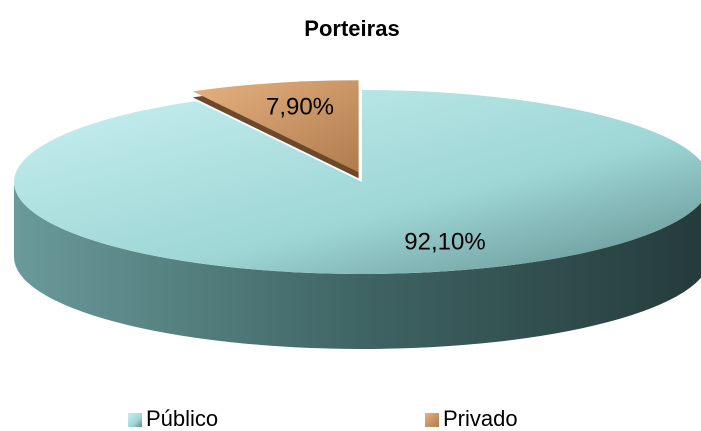 The height and width of the screenshot is (431, 701). I want to click on legend-label: Público, so click(182, 418).